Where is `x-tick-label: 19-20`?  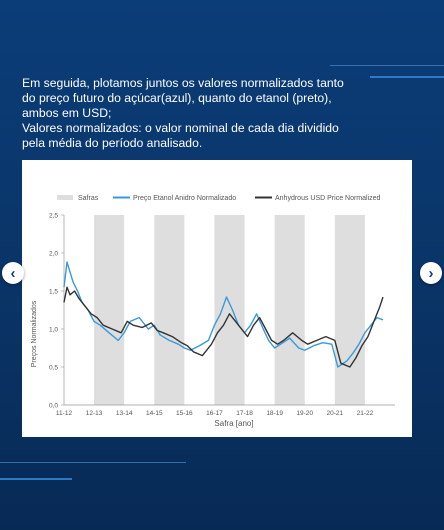
x-tick-label: 19-20 is located at coordinates (304, 413).